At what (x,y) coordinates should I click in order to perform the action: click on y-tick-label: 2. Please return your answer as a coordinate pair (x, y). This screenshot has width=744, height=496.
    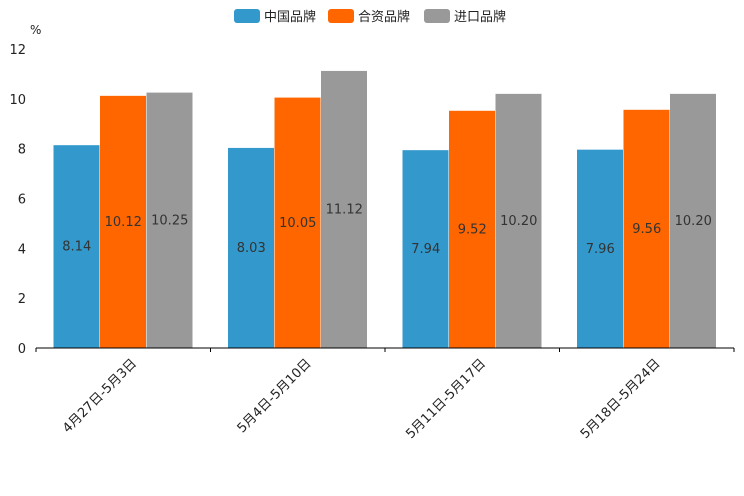
    Looking at the image, I should click on (22, 299).